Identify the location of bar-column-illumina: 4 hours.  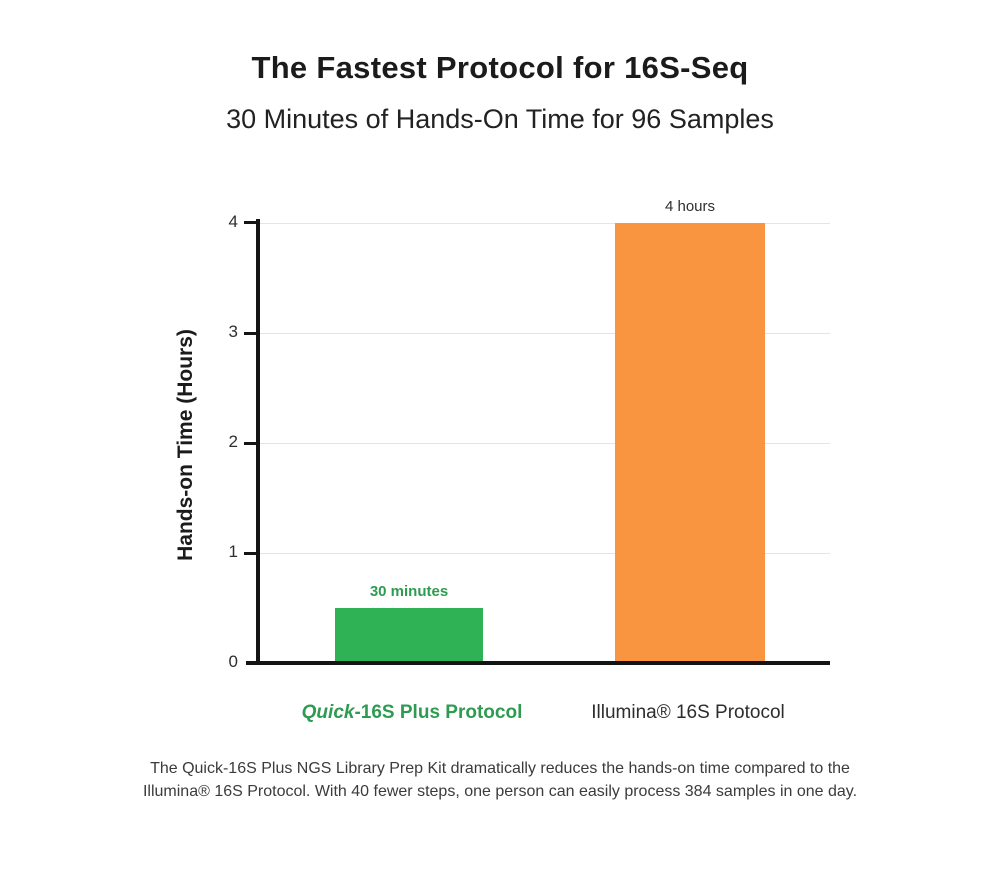
(690, 430).